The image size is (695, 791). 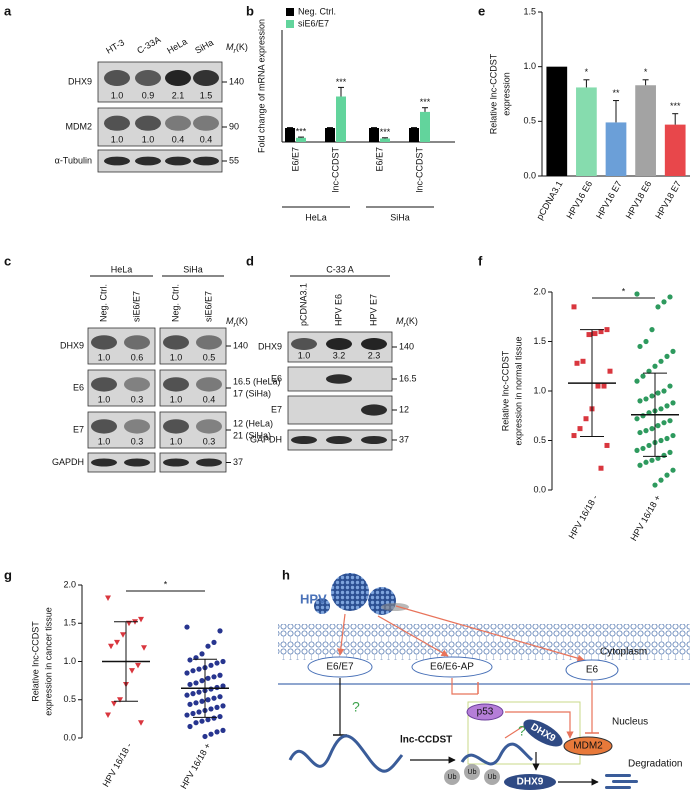 What do you see at coordinates (69, 584) in the screenshot?
I see `y-tick-label: 2.0` at bounding box center [69, 584].